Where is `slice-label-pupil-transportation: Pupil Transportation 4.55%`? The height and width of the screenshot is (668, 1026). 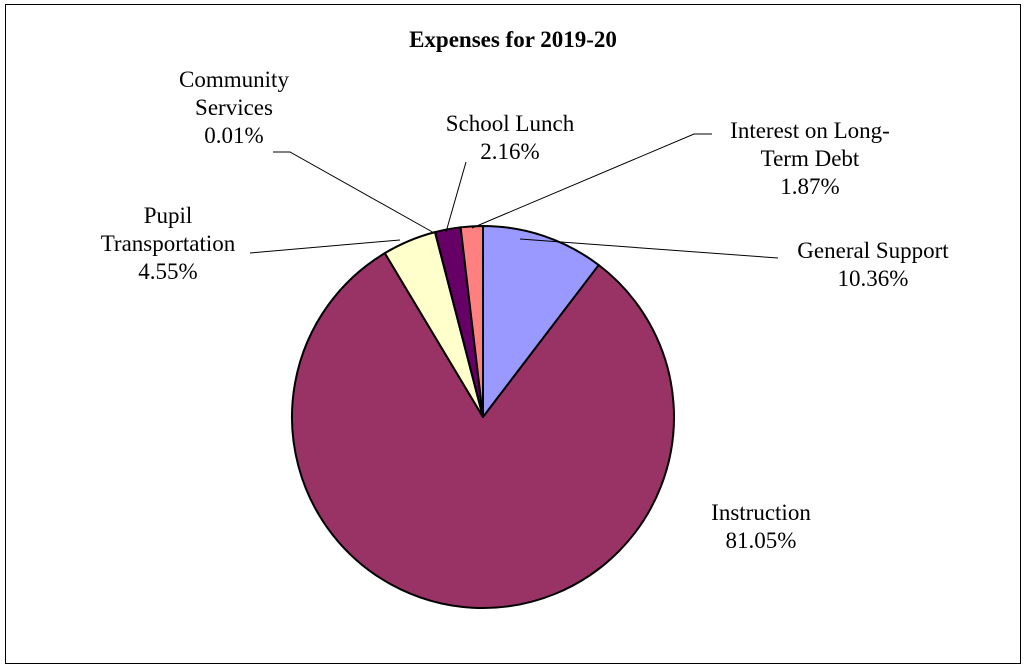
slice-label-pupil-transportation: Pupil Transportation 4.55% is located at coordinates (168, 243).